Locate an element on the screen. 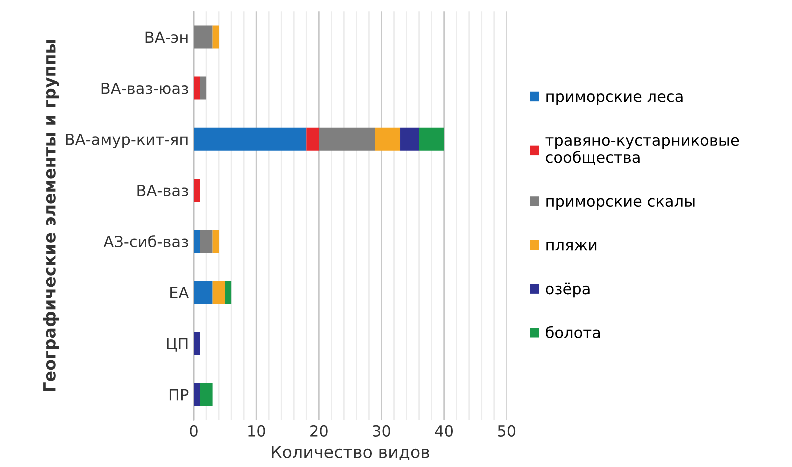  legend-label: приморские леса is located at coordinates (614, 100).